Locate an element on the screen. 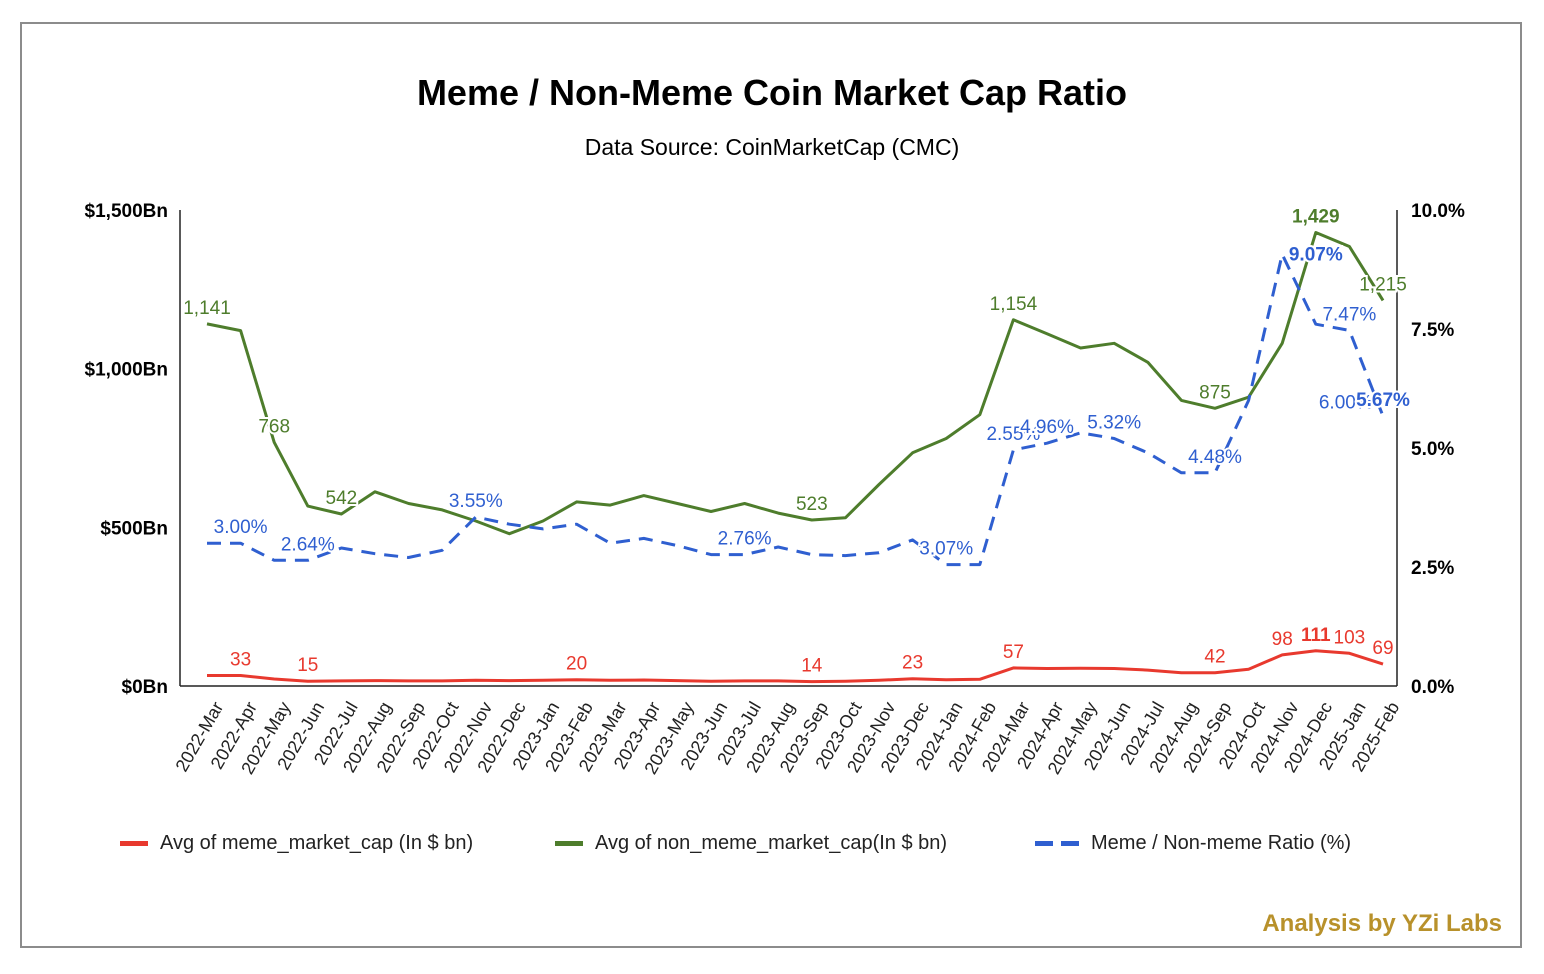 Image resolution: width=1544 pixels, height=974 pixels. right-tick-label: 0.0% is located at coordinates (1432, 687).